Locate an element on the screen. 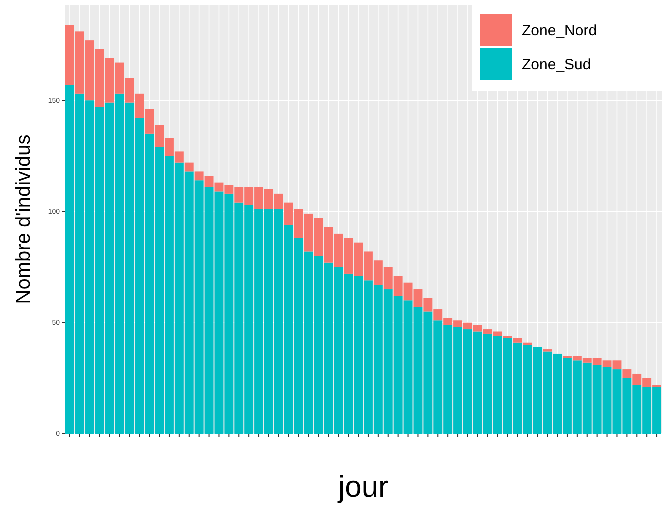 This screenshot has height=509, width=666. legend-label: Zone_Nord is located at coordinates (560, 31).